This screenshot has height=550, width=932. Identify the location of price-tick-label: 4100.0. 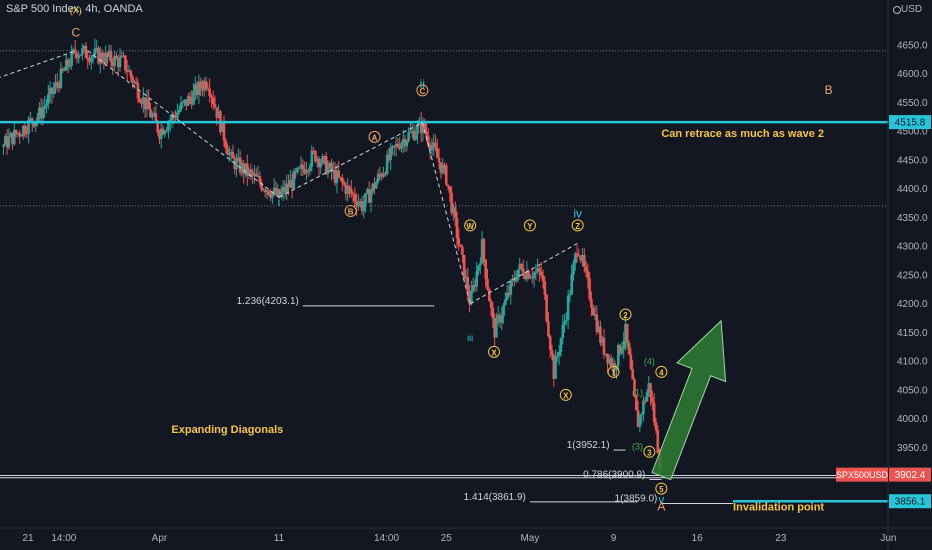
(912, 362).